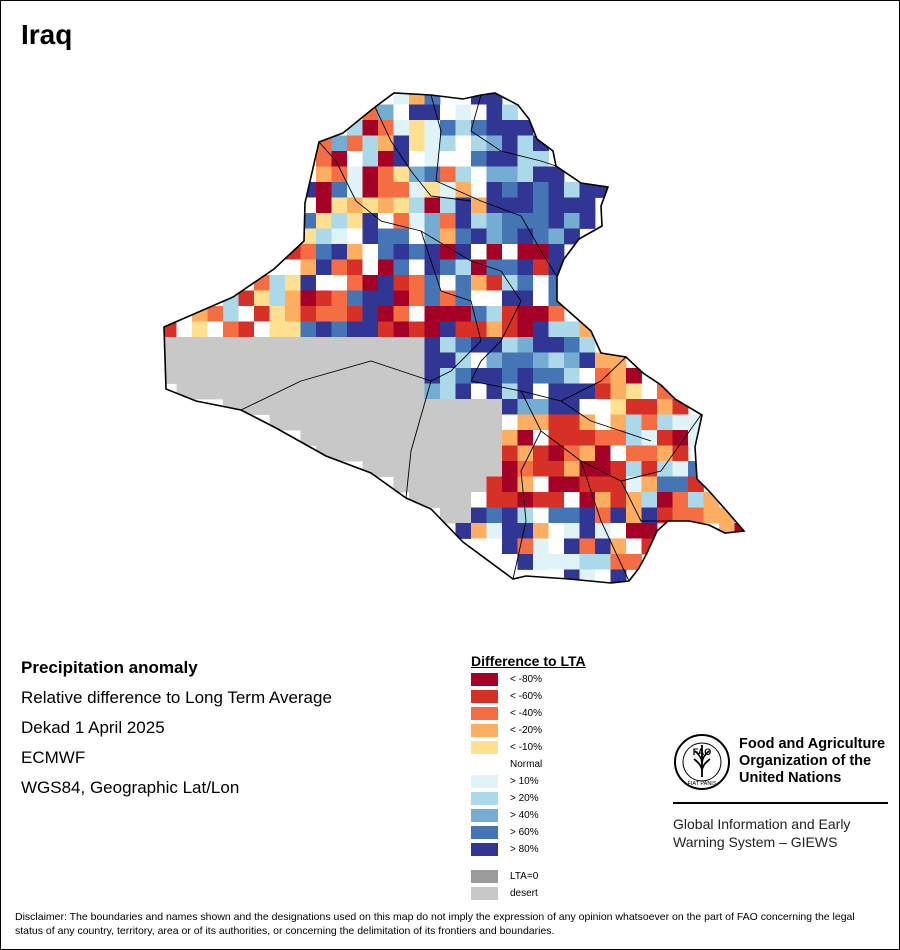 Image resolution: width=900 pixels, height=950 pixels. What do you see at coordinates (790, 778) in the screenshot?
I see `fao-name-line: United Nations` at bounding box center [790, 778].